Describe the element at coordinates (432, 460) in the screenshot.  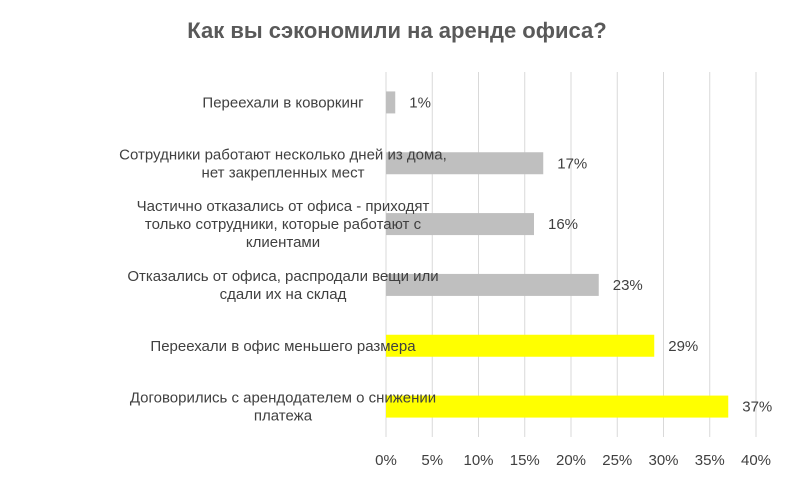
I see `x-tick-label: 5%` at that location.